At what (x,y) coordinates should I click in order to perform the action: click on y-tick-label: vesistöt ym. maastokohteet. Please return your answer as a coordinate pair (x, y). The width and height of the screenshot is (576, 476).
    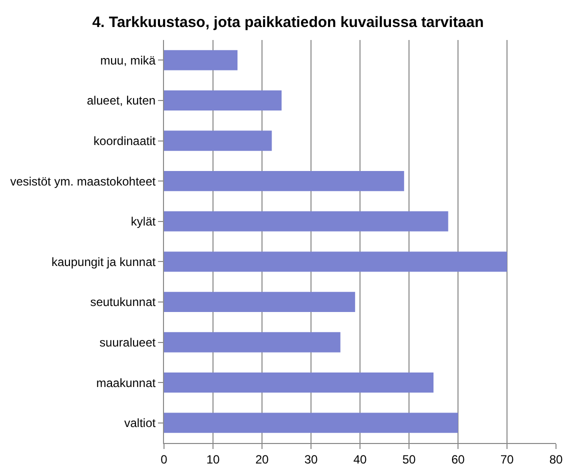
    Looking at the image, I should click on (83, 181).